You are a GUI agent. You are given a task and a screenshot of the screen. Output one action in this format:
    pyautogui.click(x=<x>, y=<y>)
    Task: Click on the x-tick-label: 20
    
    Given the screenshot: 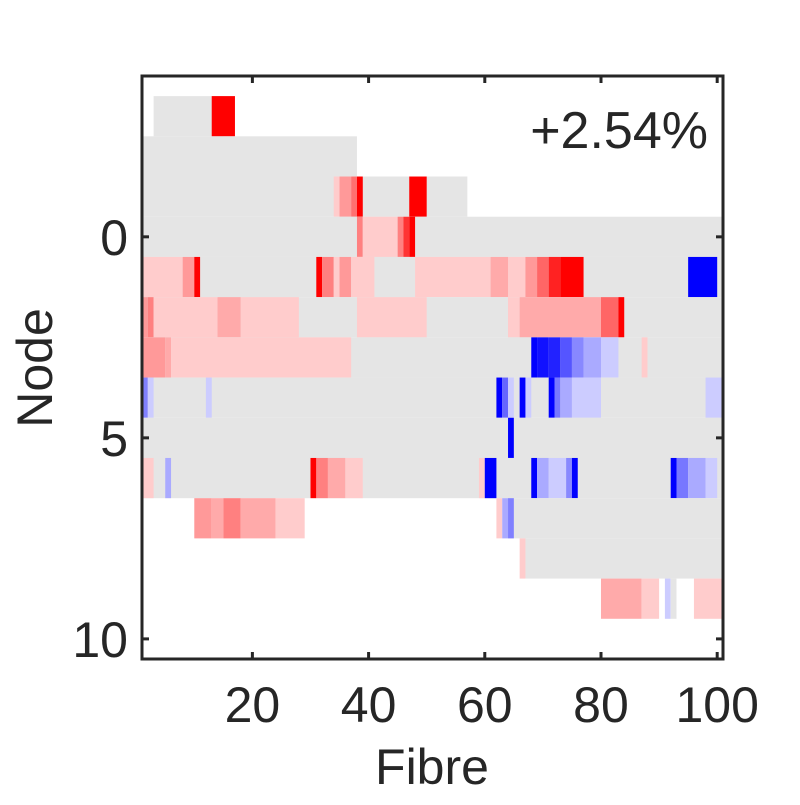 What is the action you would take?
    pyautogui.click(x=253, y=705)
    